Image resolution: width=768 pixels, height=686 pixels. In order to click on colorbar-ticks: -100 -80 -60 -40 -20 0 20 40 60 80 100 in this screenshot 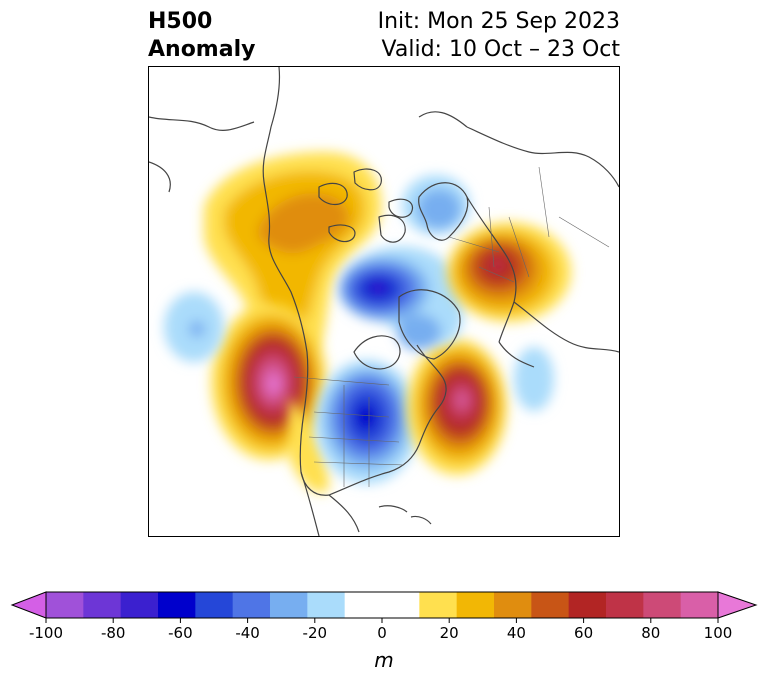, I will do `click(380, 630)`.